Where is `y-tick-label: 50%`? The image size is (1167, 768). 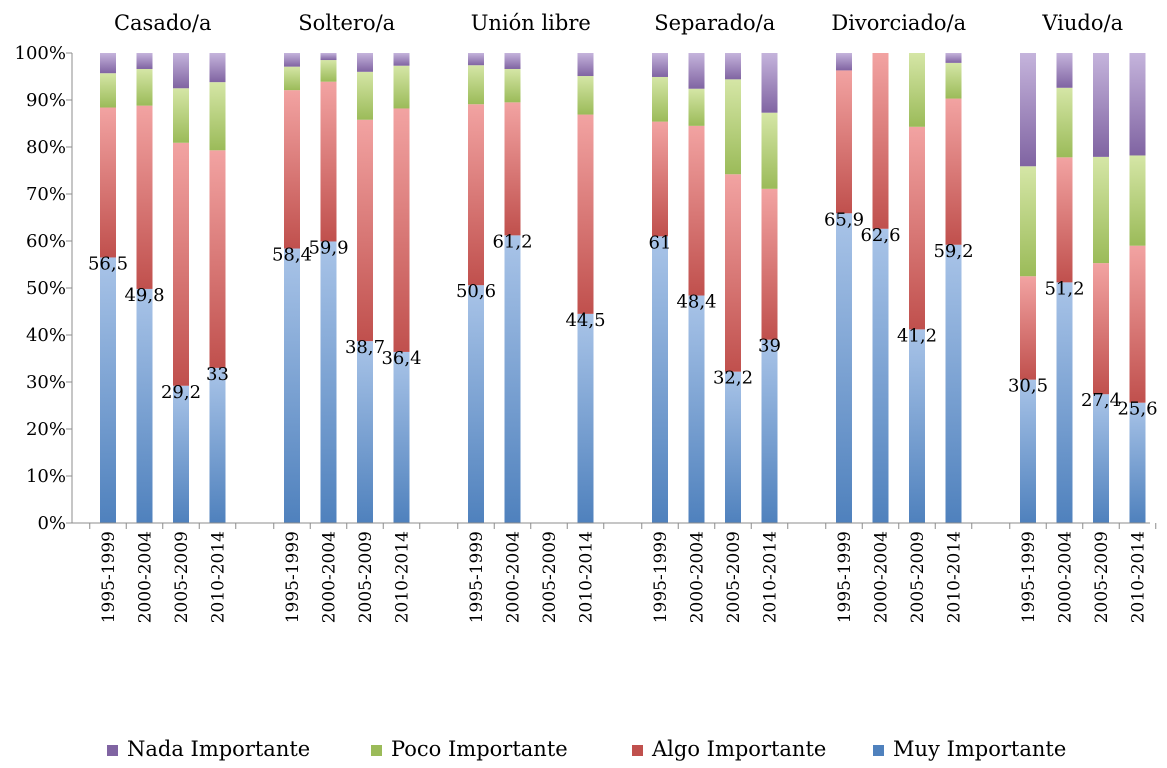
y-tick-label: 50% is located at coordinates (46, 288).